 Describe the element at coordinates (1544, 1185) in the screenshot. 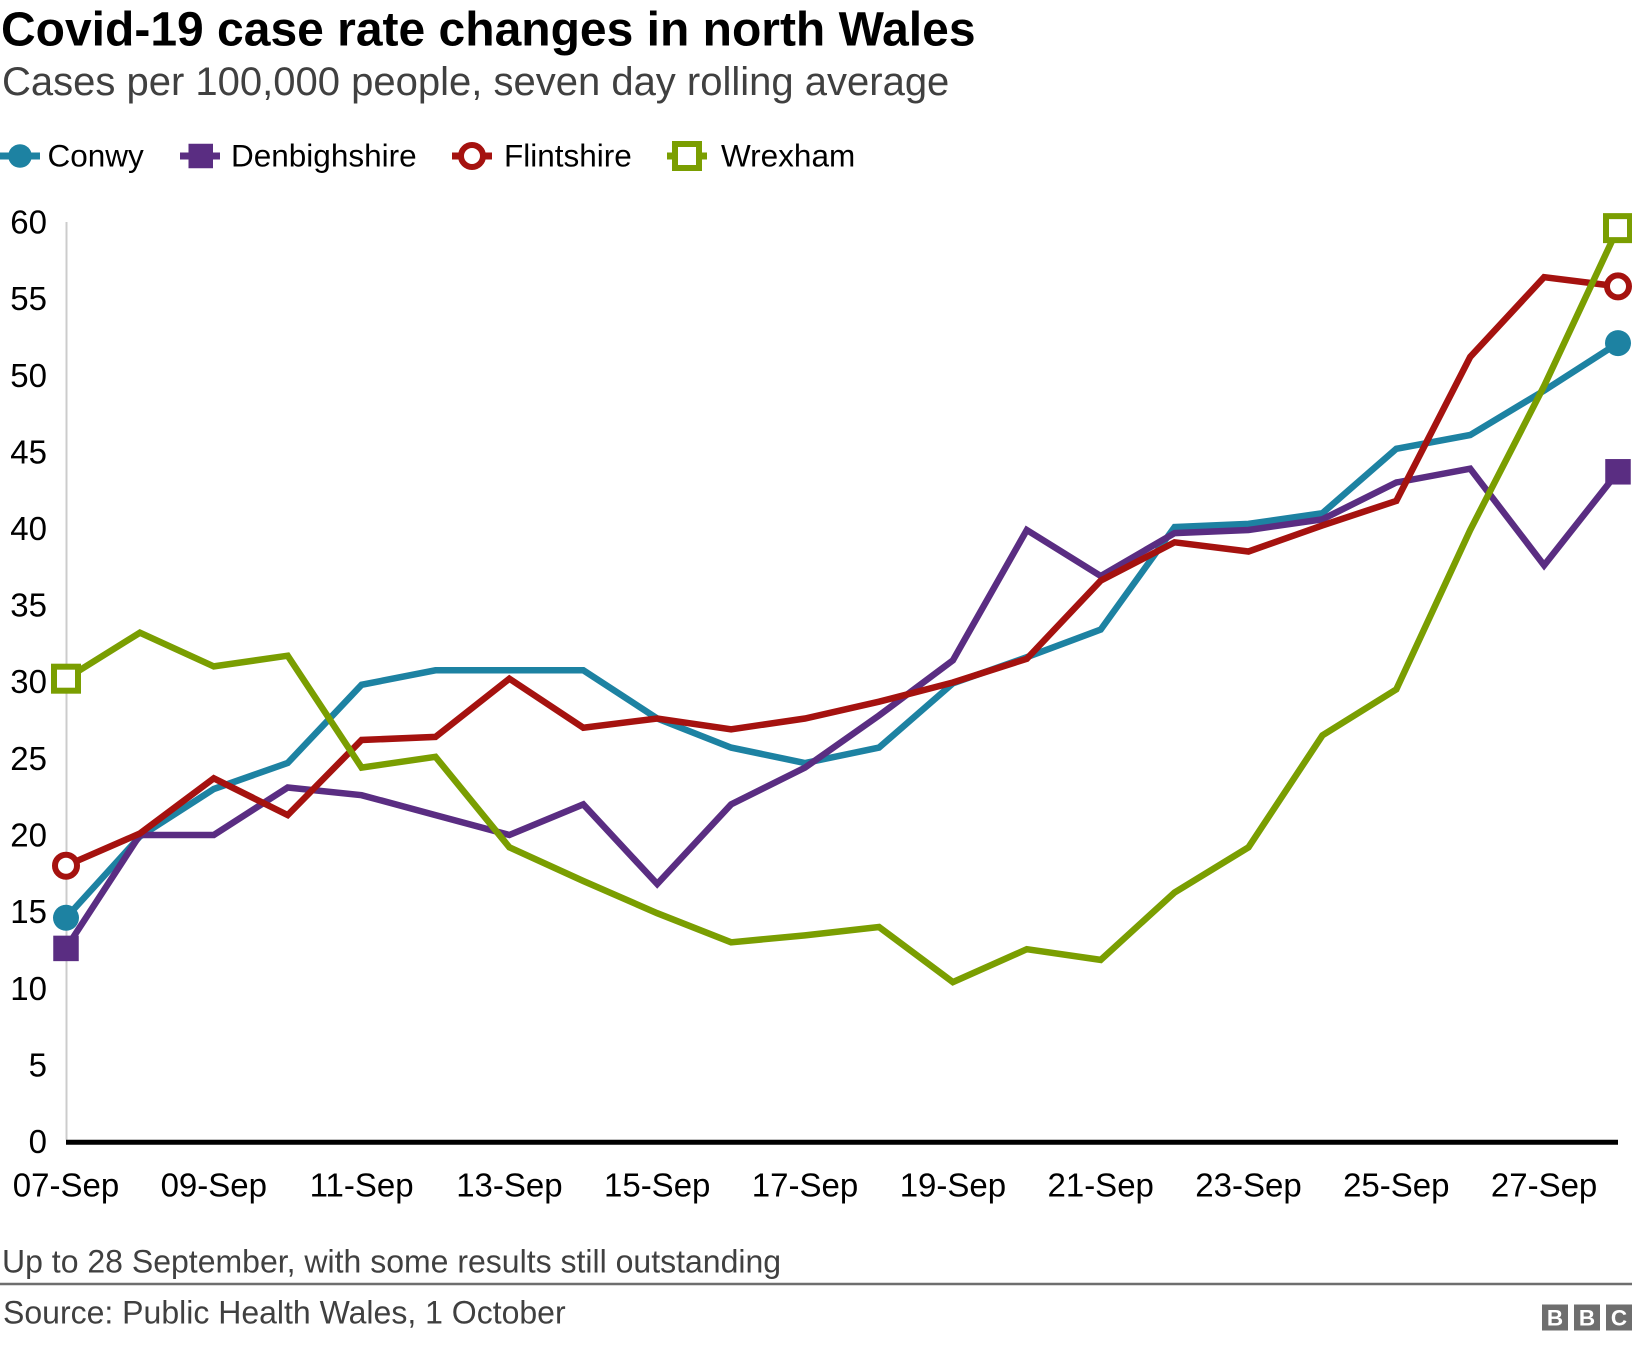

I see `svg-text: 27-Sep` at that location.